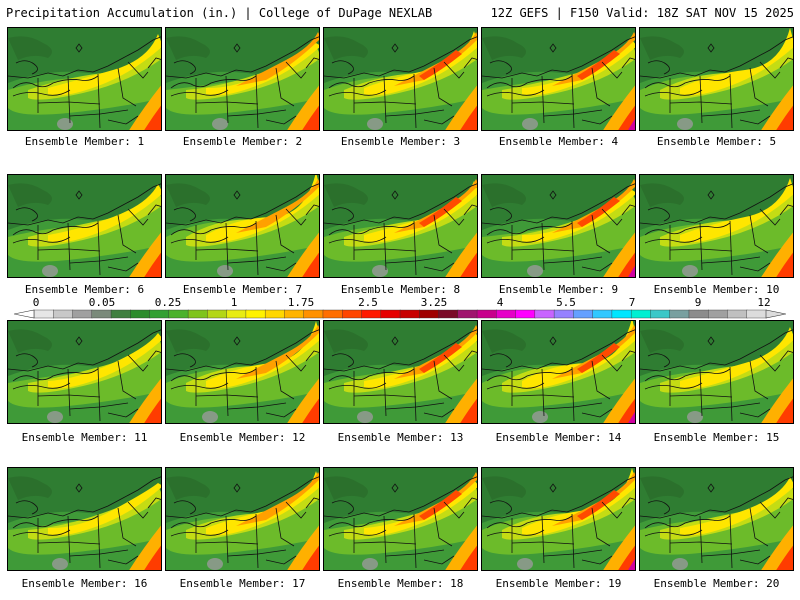  Describe the element at coordinates (36, 302) in the screenshot. I see `legend-tick-label: 0` at that location.